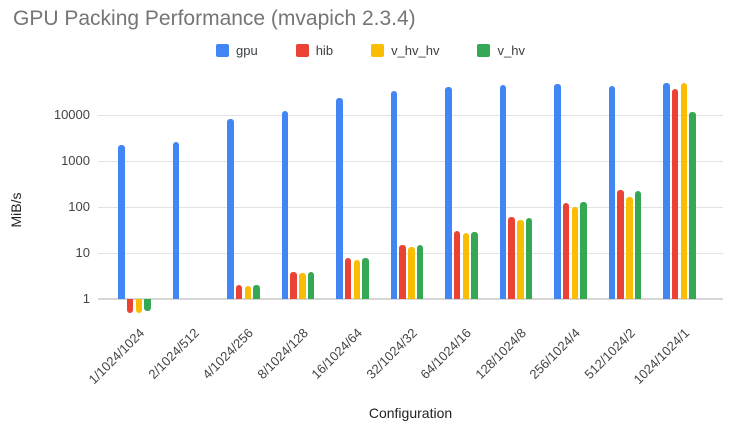  What do you see at coordinates (348, 278) in the screenshot?
I see `bar-hib-16/1024/64` at bounding box center [348, 278].